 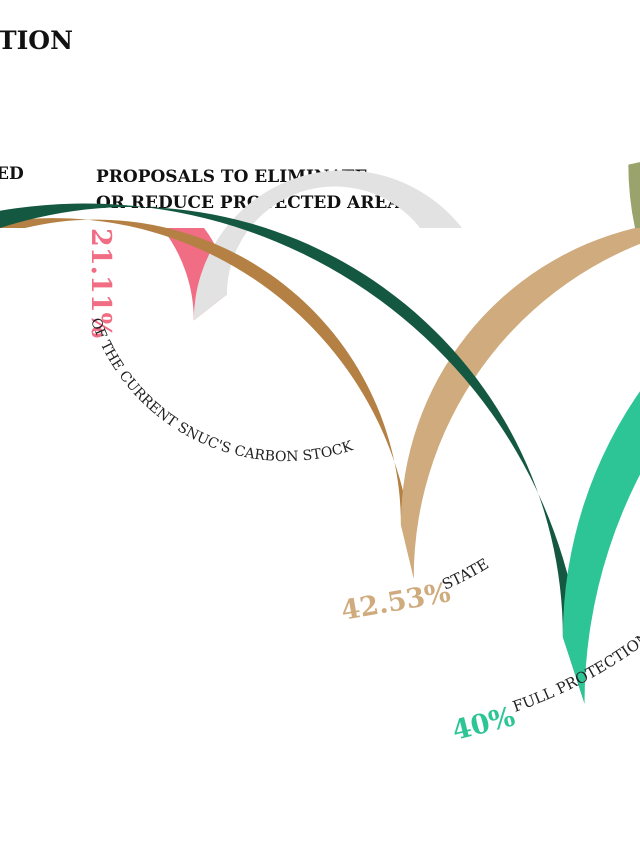 I want to click on state-caption-text: STATE, so click(x=465, y=574).